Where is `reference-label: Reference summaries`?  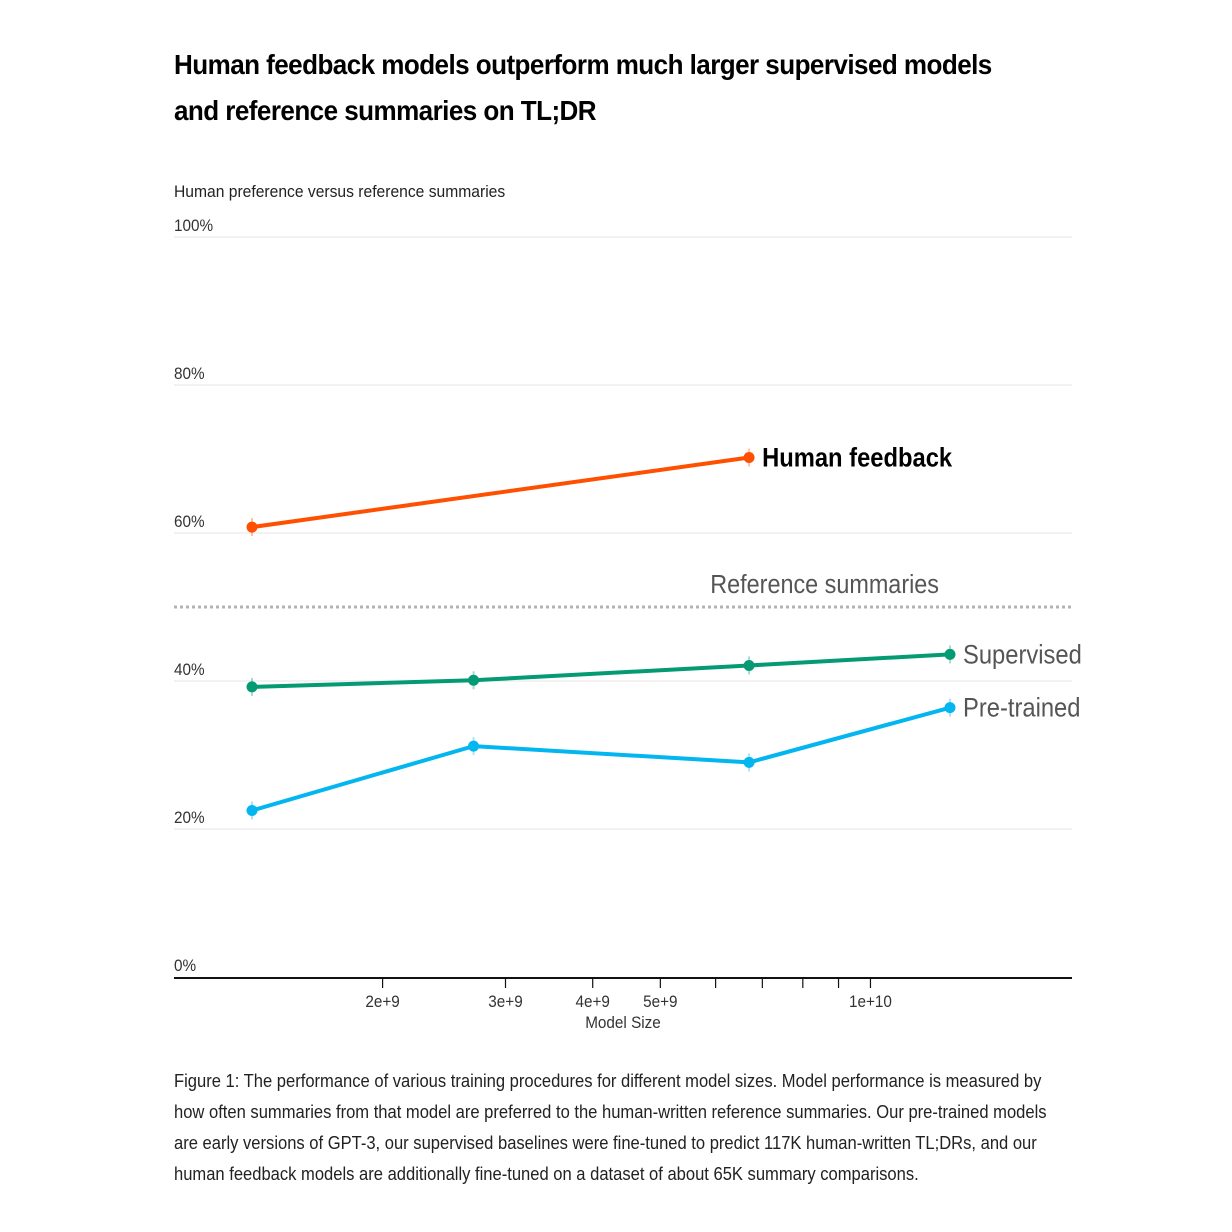 reference-label: Reference summaries is located at coordinates (824, 585).